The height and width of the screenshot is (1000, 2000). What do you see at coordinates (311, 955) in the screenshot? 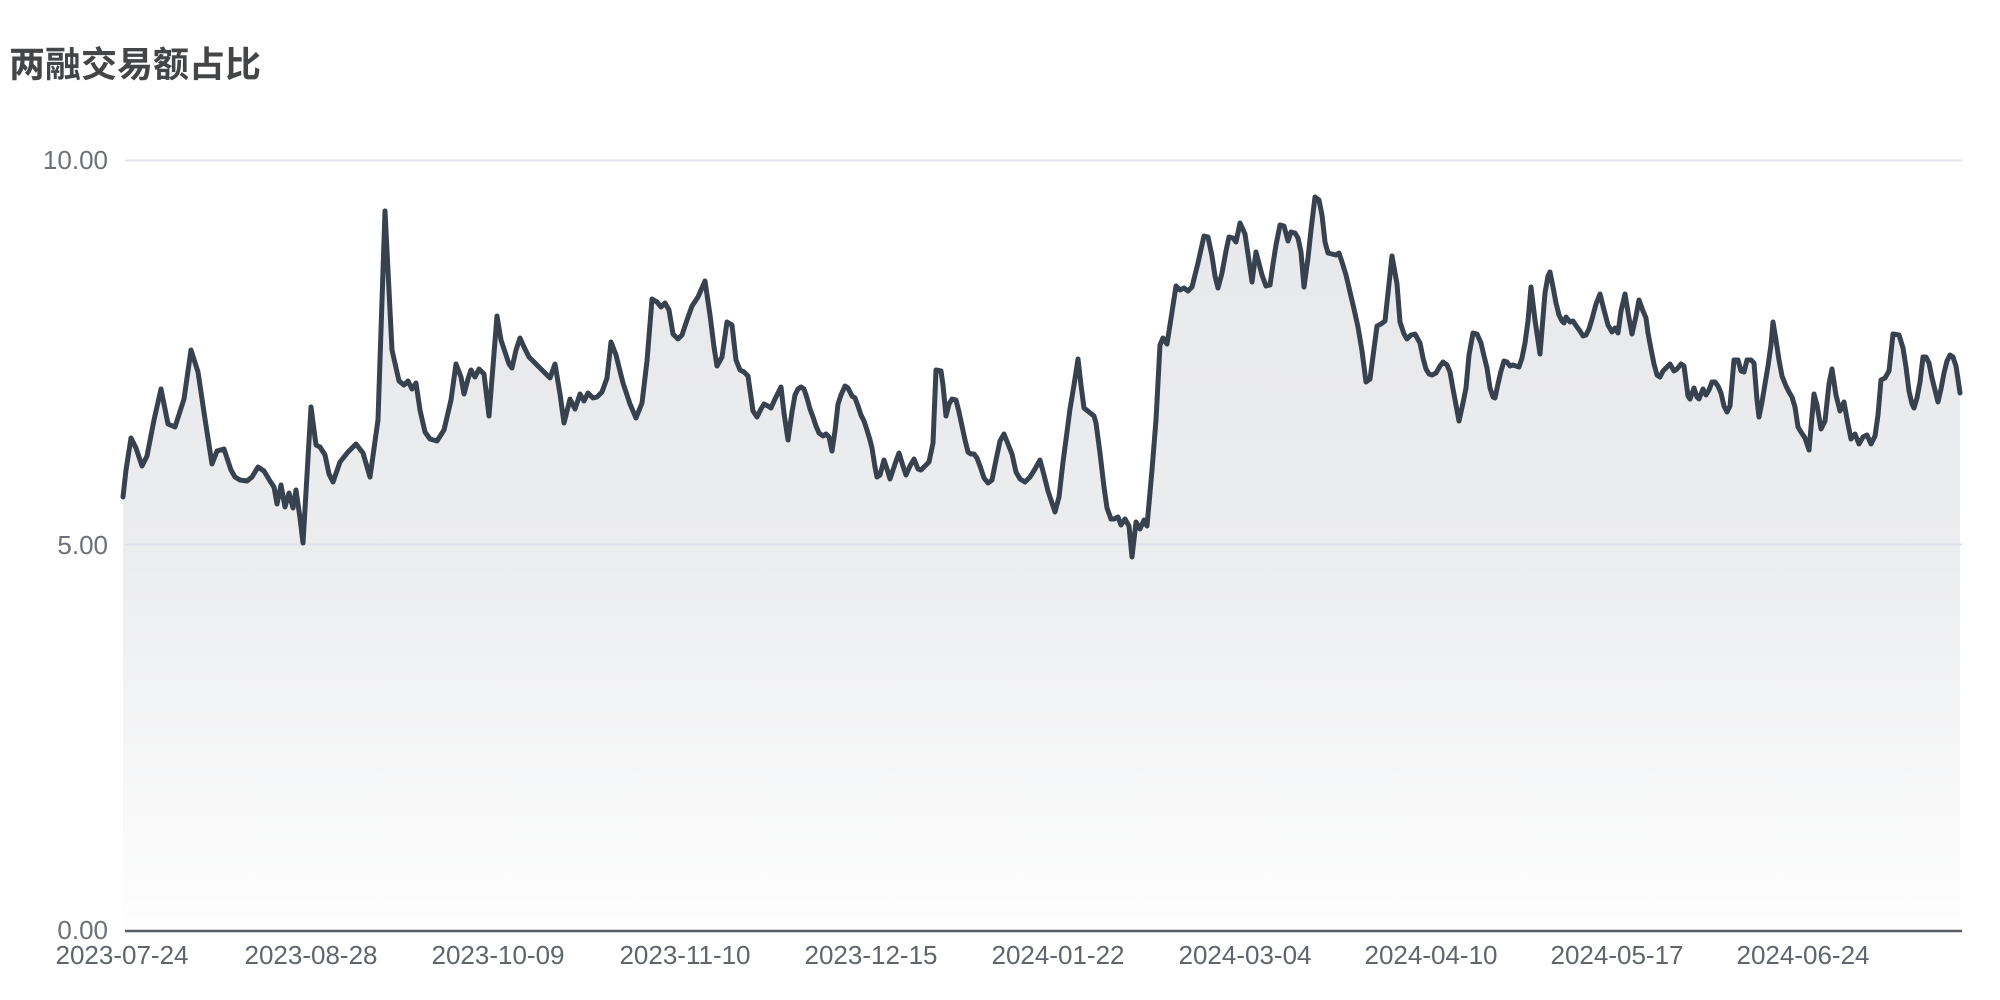
I see `svg-text: 2023-08-28` at bounding box center [311, 955].